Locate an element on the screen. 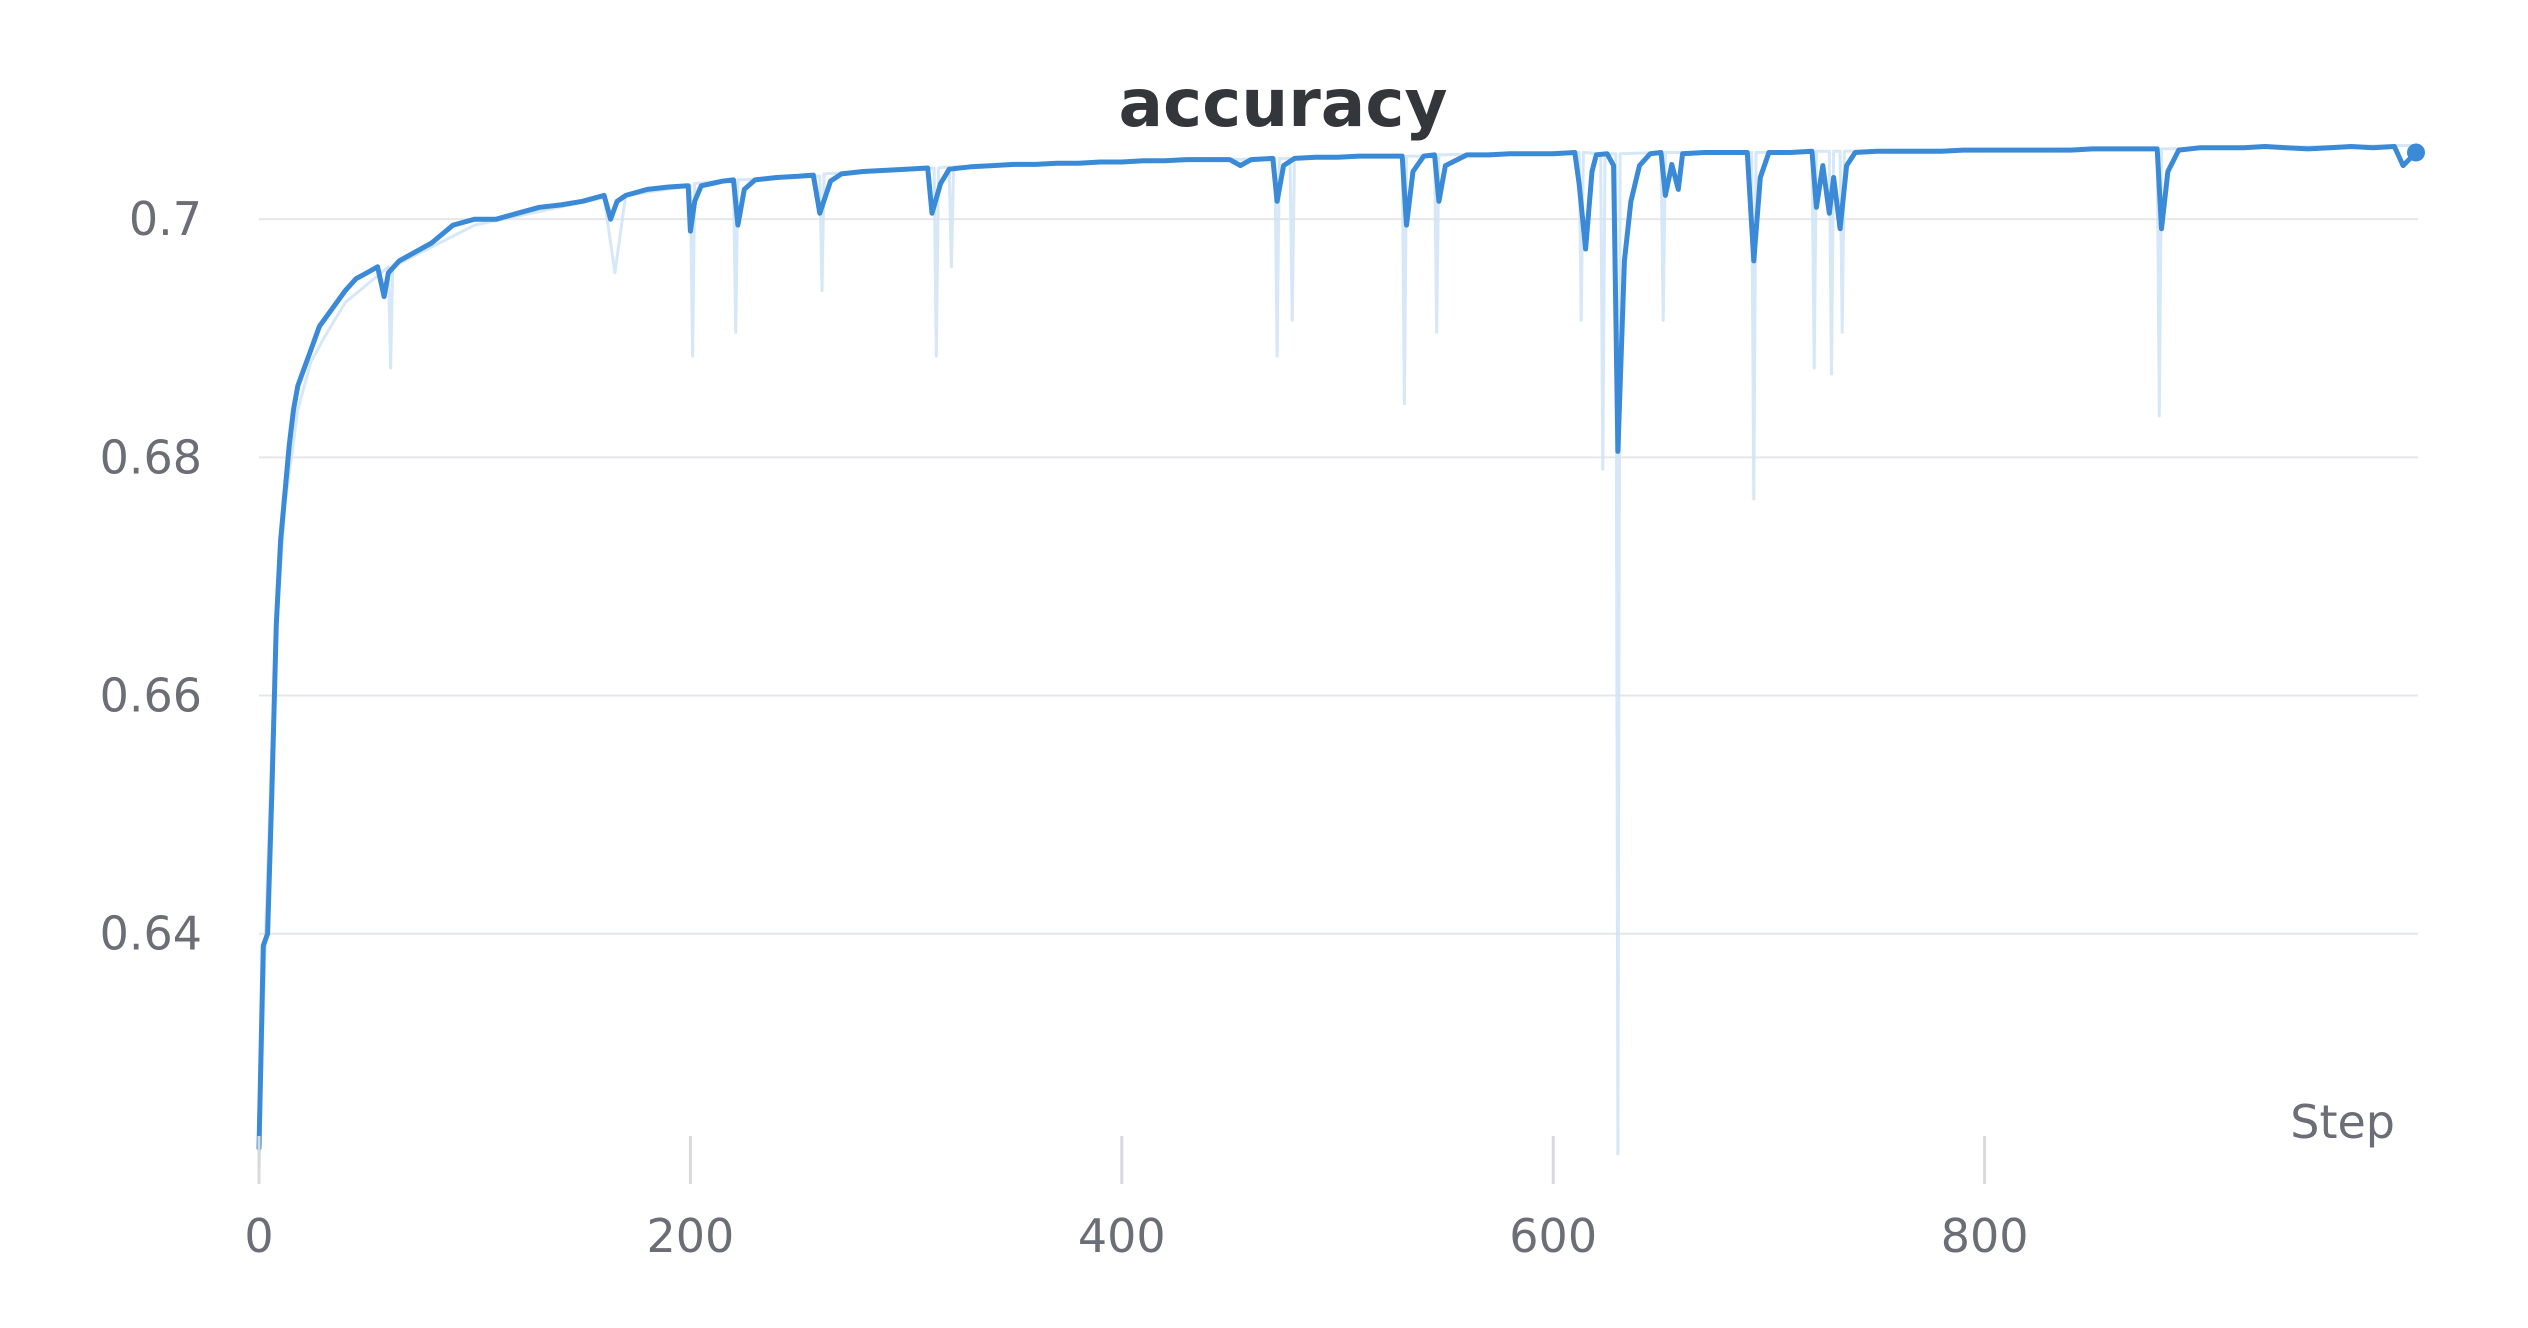 The height and width of the screenshot is (1328, 2528). y-tick-label: 0.68 is located at coordinates (151, 457).